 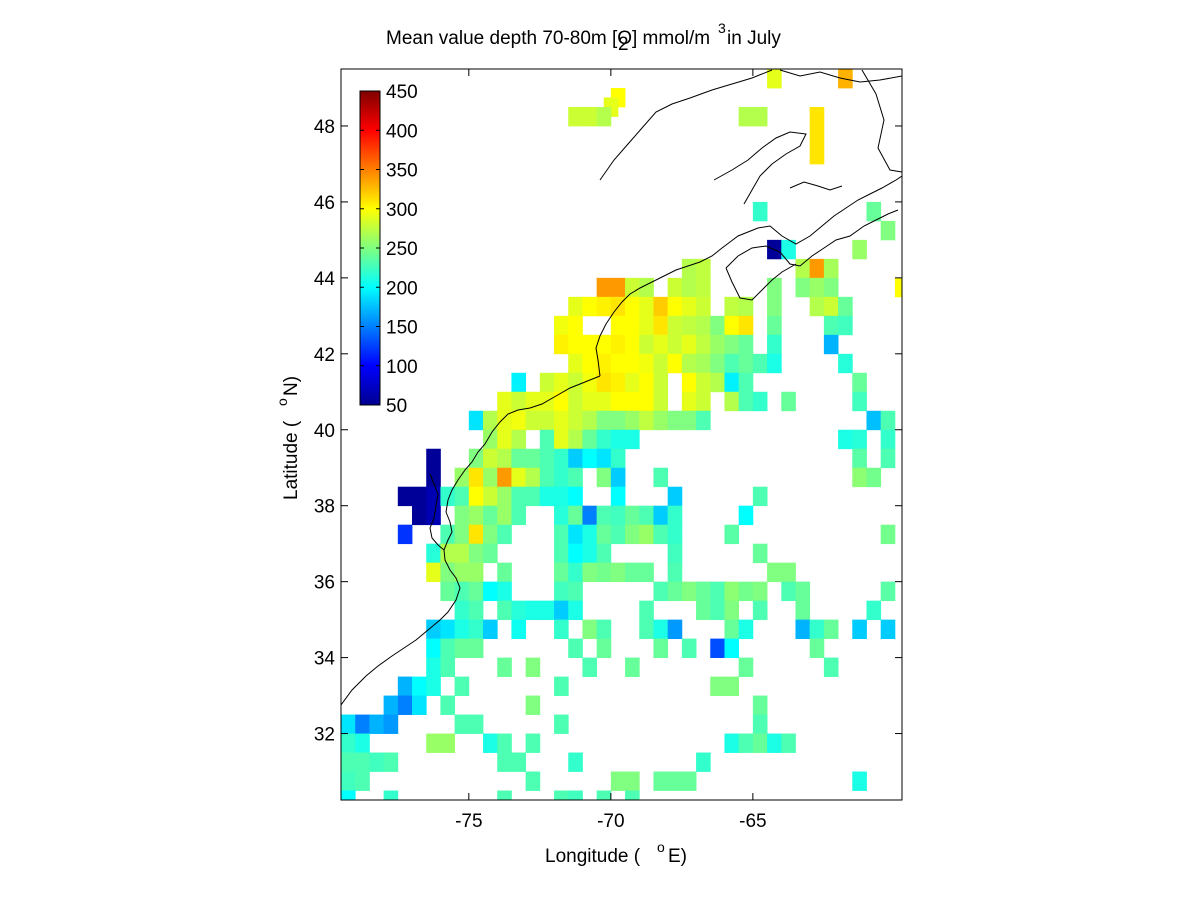 I want to click on y-tick-label: 44, so click(x=325, y=279).